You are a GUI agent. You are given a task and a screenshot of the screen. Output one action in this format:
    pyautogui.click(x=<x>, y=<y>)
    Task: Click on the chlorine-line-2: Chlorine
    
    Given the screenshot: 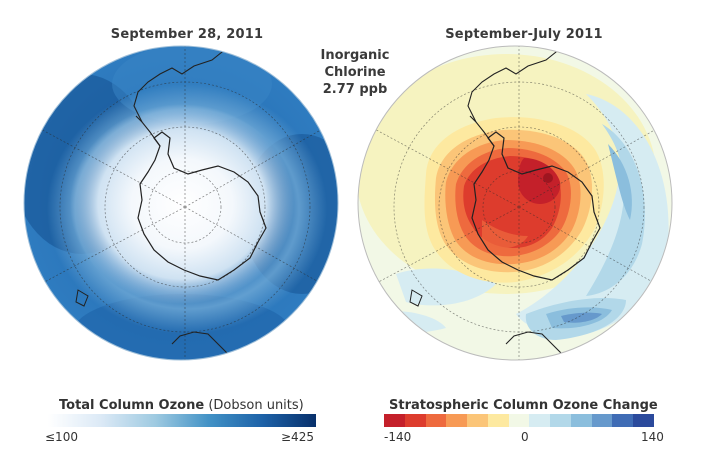 What is the action you would take?
    pyautogui.click(x=355, y=72)
    